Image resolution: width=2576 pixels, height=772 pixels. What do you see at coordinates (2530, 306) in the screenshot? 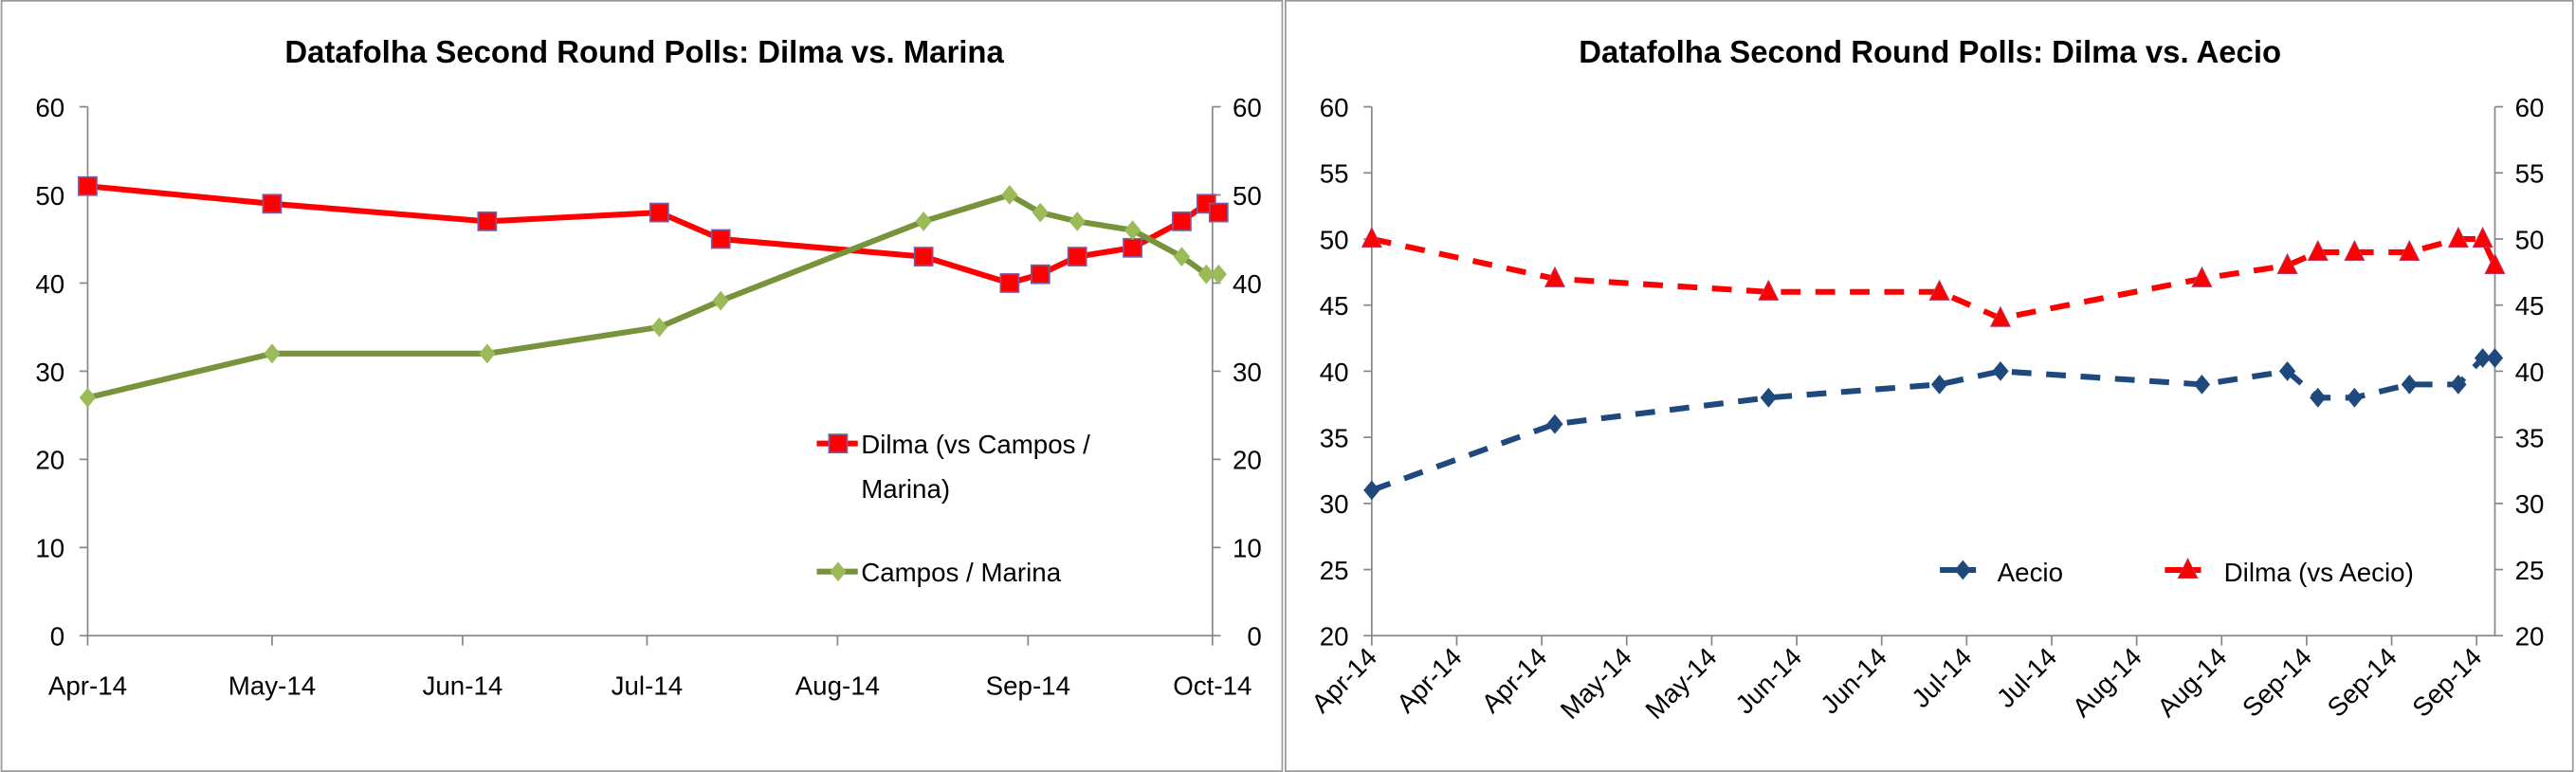
I see `y2-tick-label: 45` at bounding box center [2530, 306].